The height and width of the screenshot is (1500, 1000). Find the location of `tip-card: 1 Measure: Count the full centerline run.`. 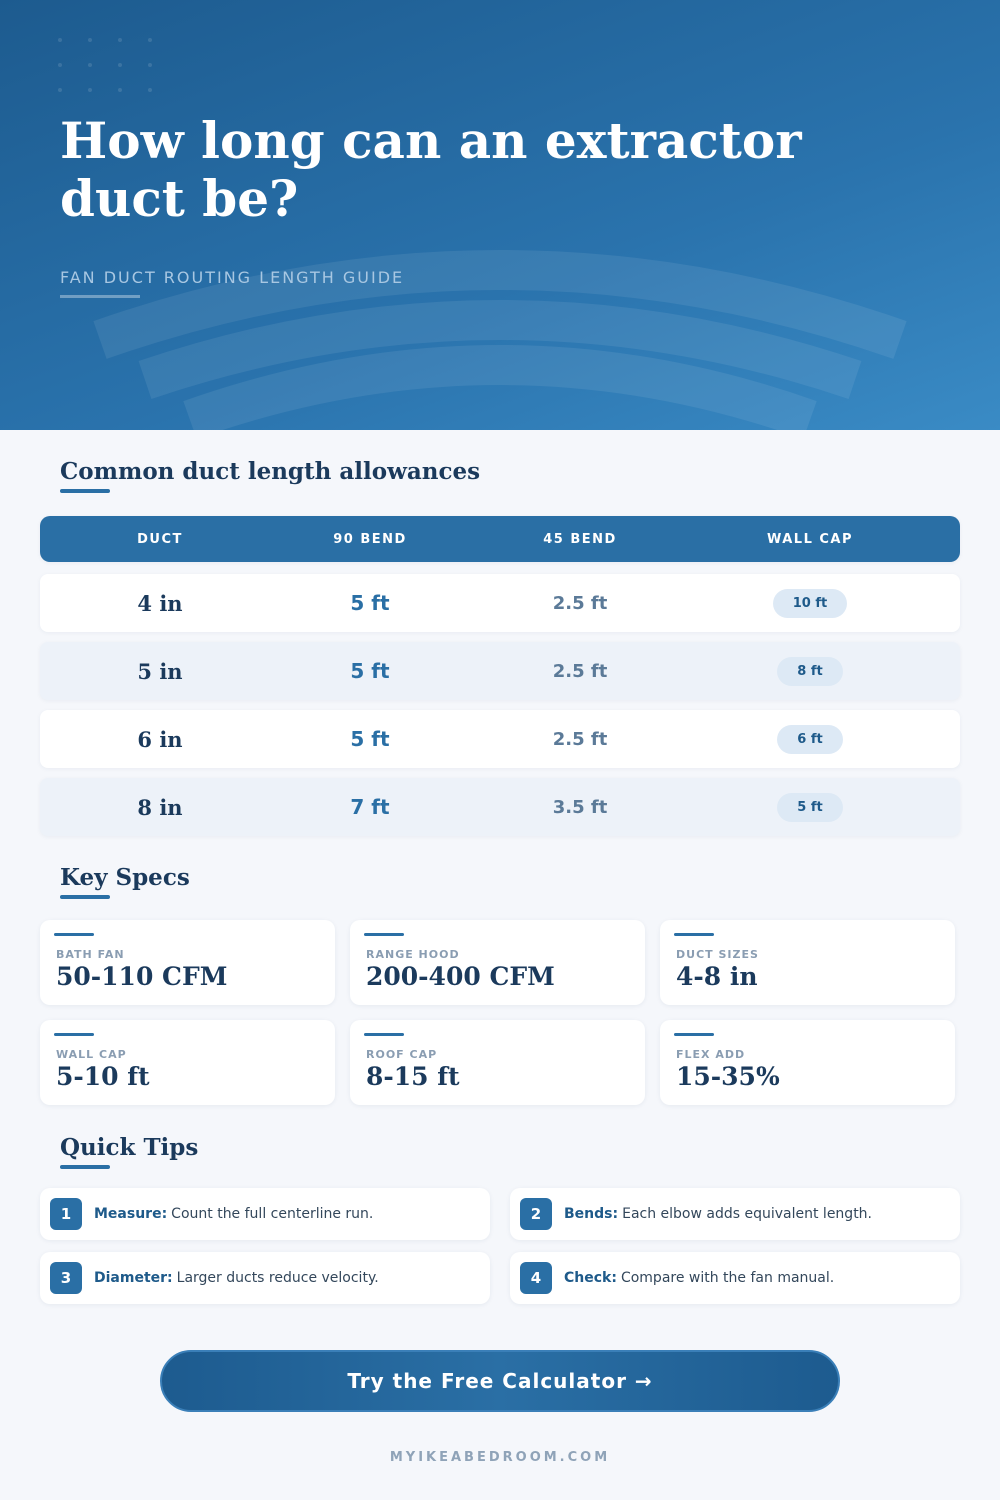

tip-card: 1 Measure: Count the full centerline run. is located at coordinates (265, 1214).